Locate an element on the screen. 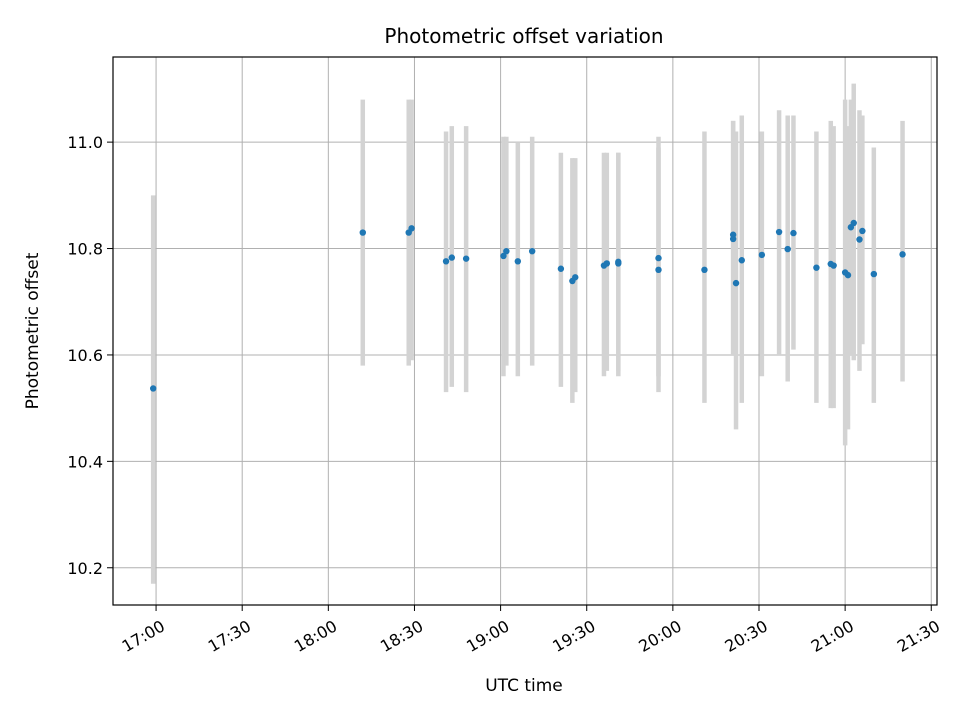  y-axis-ticks: 10.2 10.4 10.6 10.8 11.0 is located at coordinates (90, 355).